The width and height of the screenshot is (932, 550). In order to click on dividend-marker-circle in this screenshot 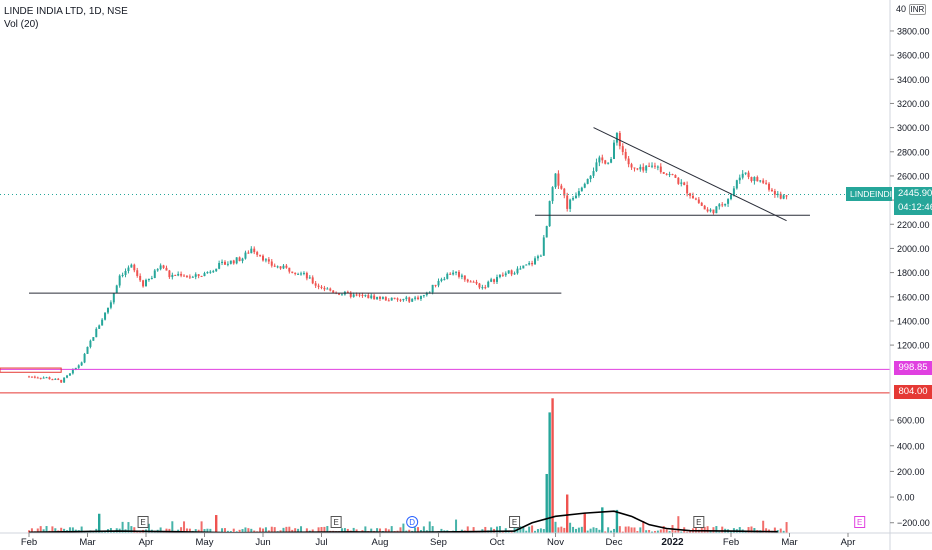, I will do `click(412, 522)`.